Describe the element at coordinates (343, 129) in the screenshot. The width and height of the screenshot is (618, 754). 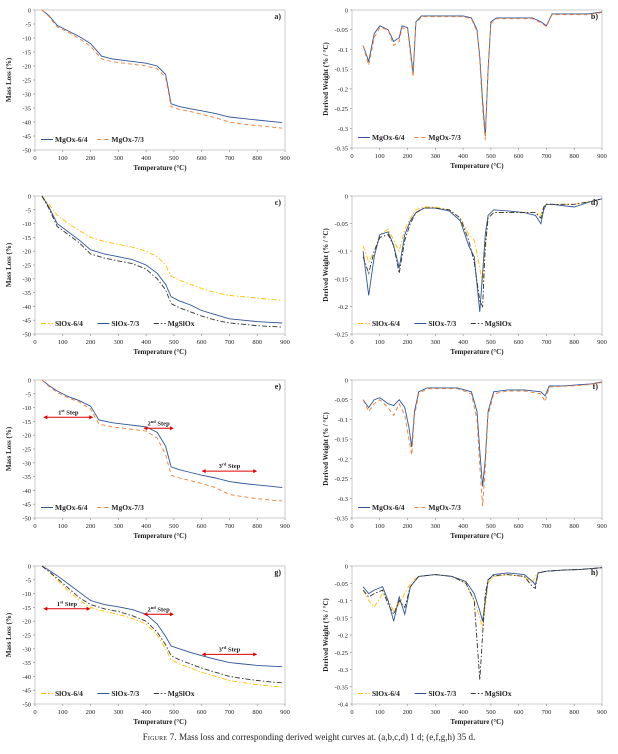
I see `y-tick-label: -0.3` at that location.